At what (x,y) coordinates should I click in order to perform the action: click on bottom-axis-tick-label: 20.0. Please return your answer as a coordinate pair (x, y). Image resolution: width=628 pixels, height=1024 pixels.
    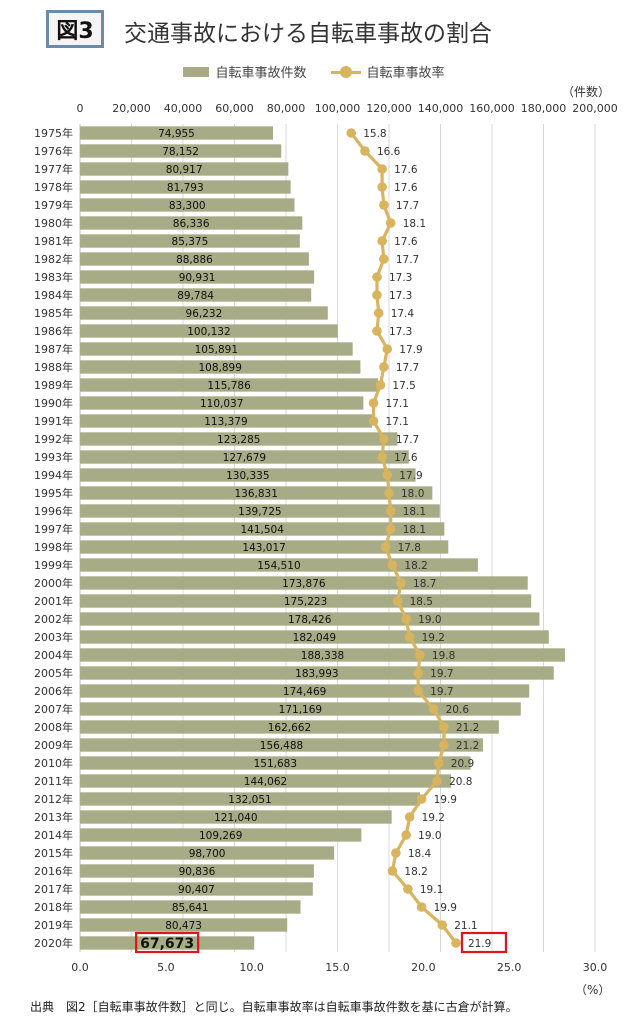
    Looking at the image, I should click on (423, 967).